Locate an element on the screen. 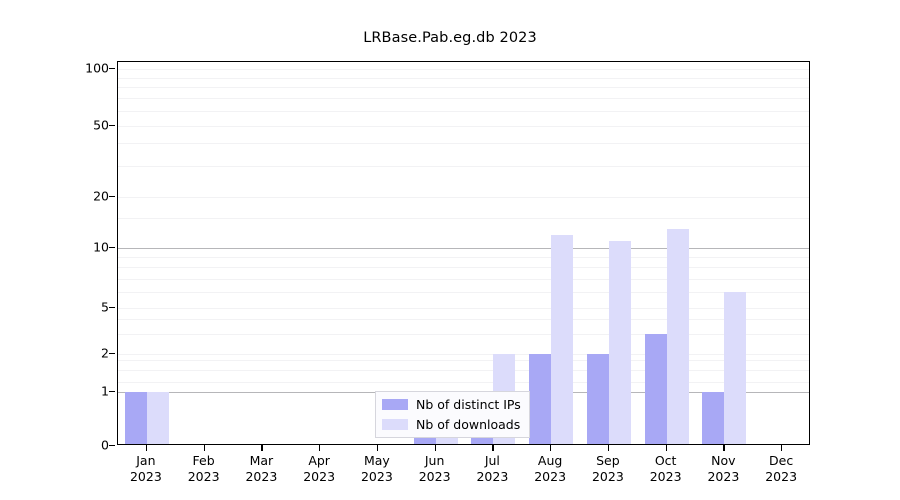 The width and height of the screenshot is (900, 500). x-tick-label: Jan 2023 is located at coordinates (146, 469).